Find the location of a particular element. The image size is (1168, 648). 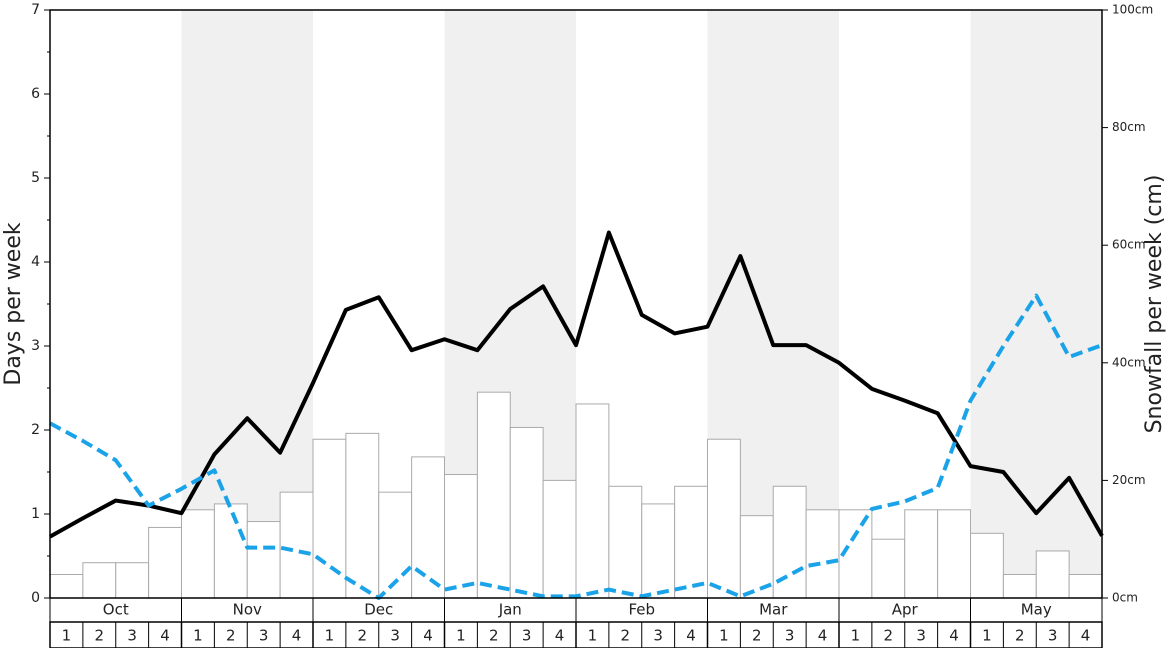

y-tick-label: 4 is located at coordinates (35, 262).